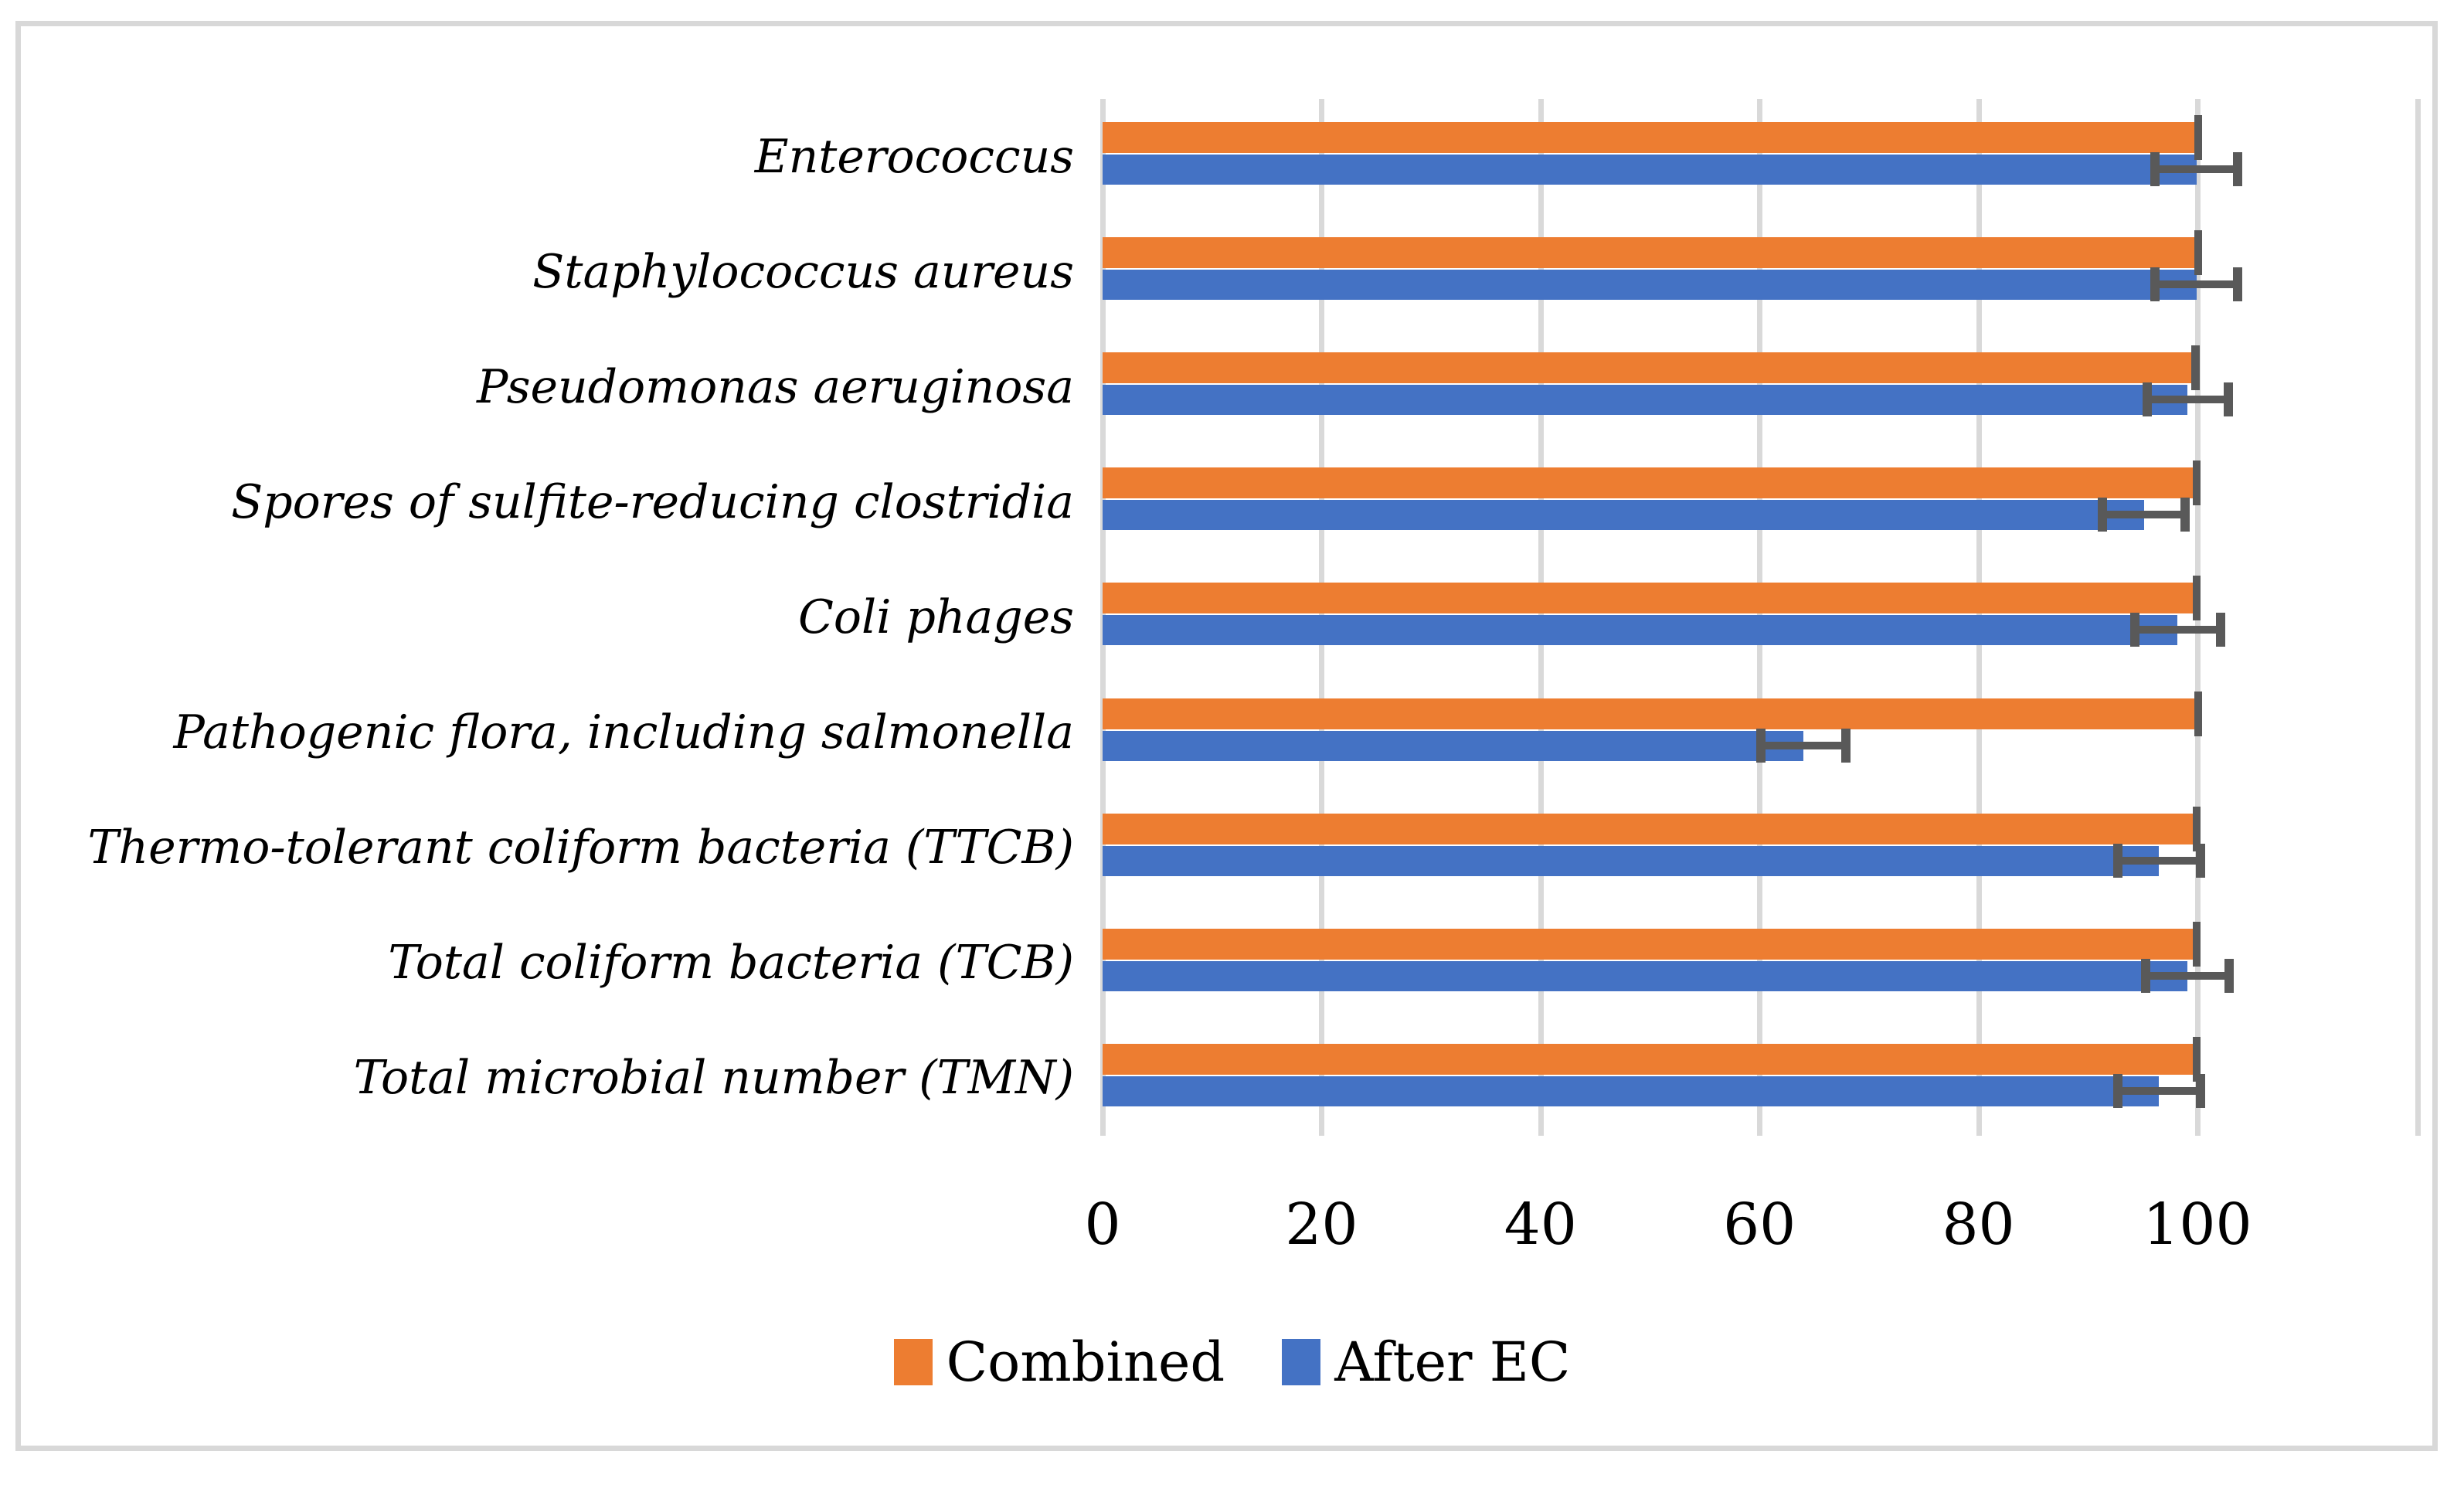 The width and height of the screenshot is (2464, 1485). Describe the element at coordinates (803, 271) in the screenshot. I see `category-label: Staphylococcus aureus` at that location.